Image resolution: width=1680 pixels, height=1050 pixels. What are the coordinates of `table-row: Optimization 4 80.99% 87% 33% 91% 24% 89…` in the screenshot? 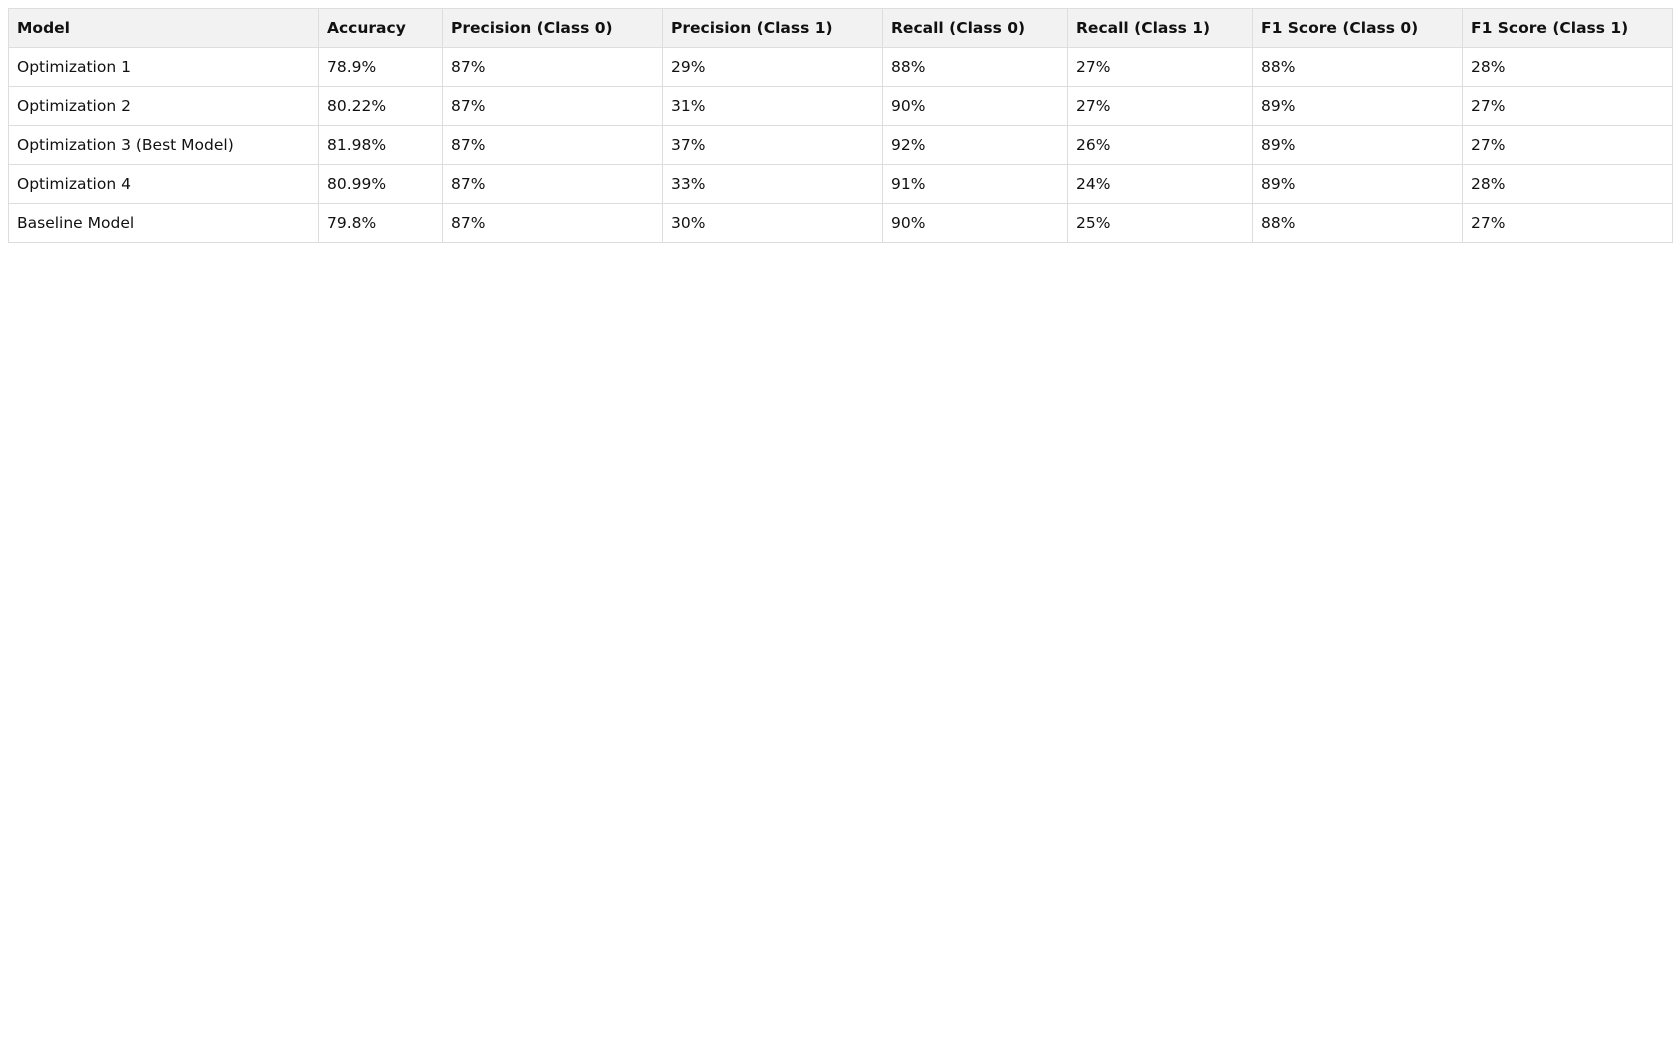 It's located at (840, 184).